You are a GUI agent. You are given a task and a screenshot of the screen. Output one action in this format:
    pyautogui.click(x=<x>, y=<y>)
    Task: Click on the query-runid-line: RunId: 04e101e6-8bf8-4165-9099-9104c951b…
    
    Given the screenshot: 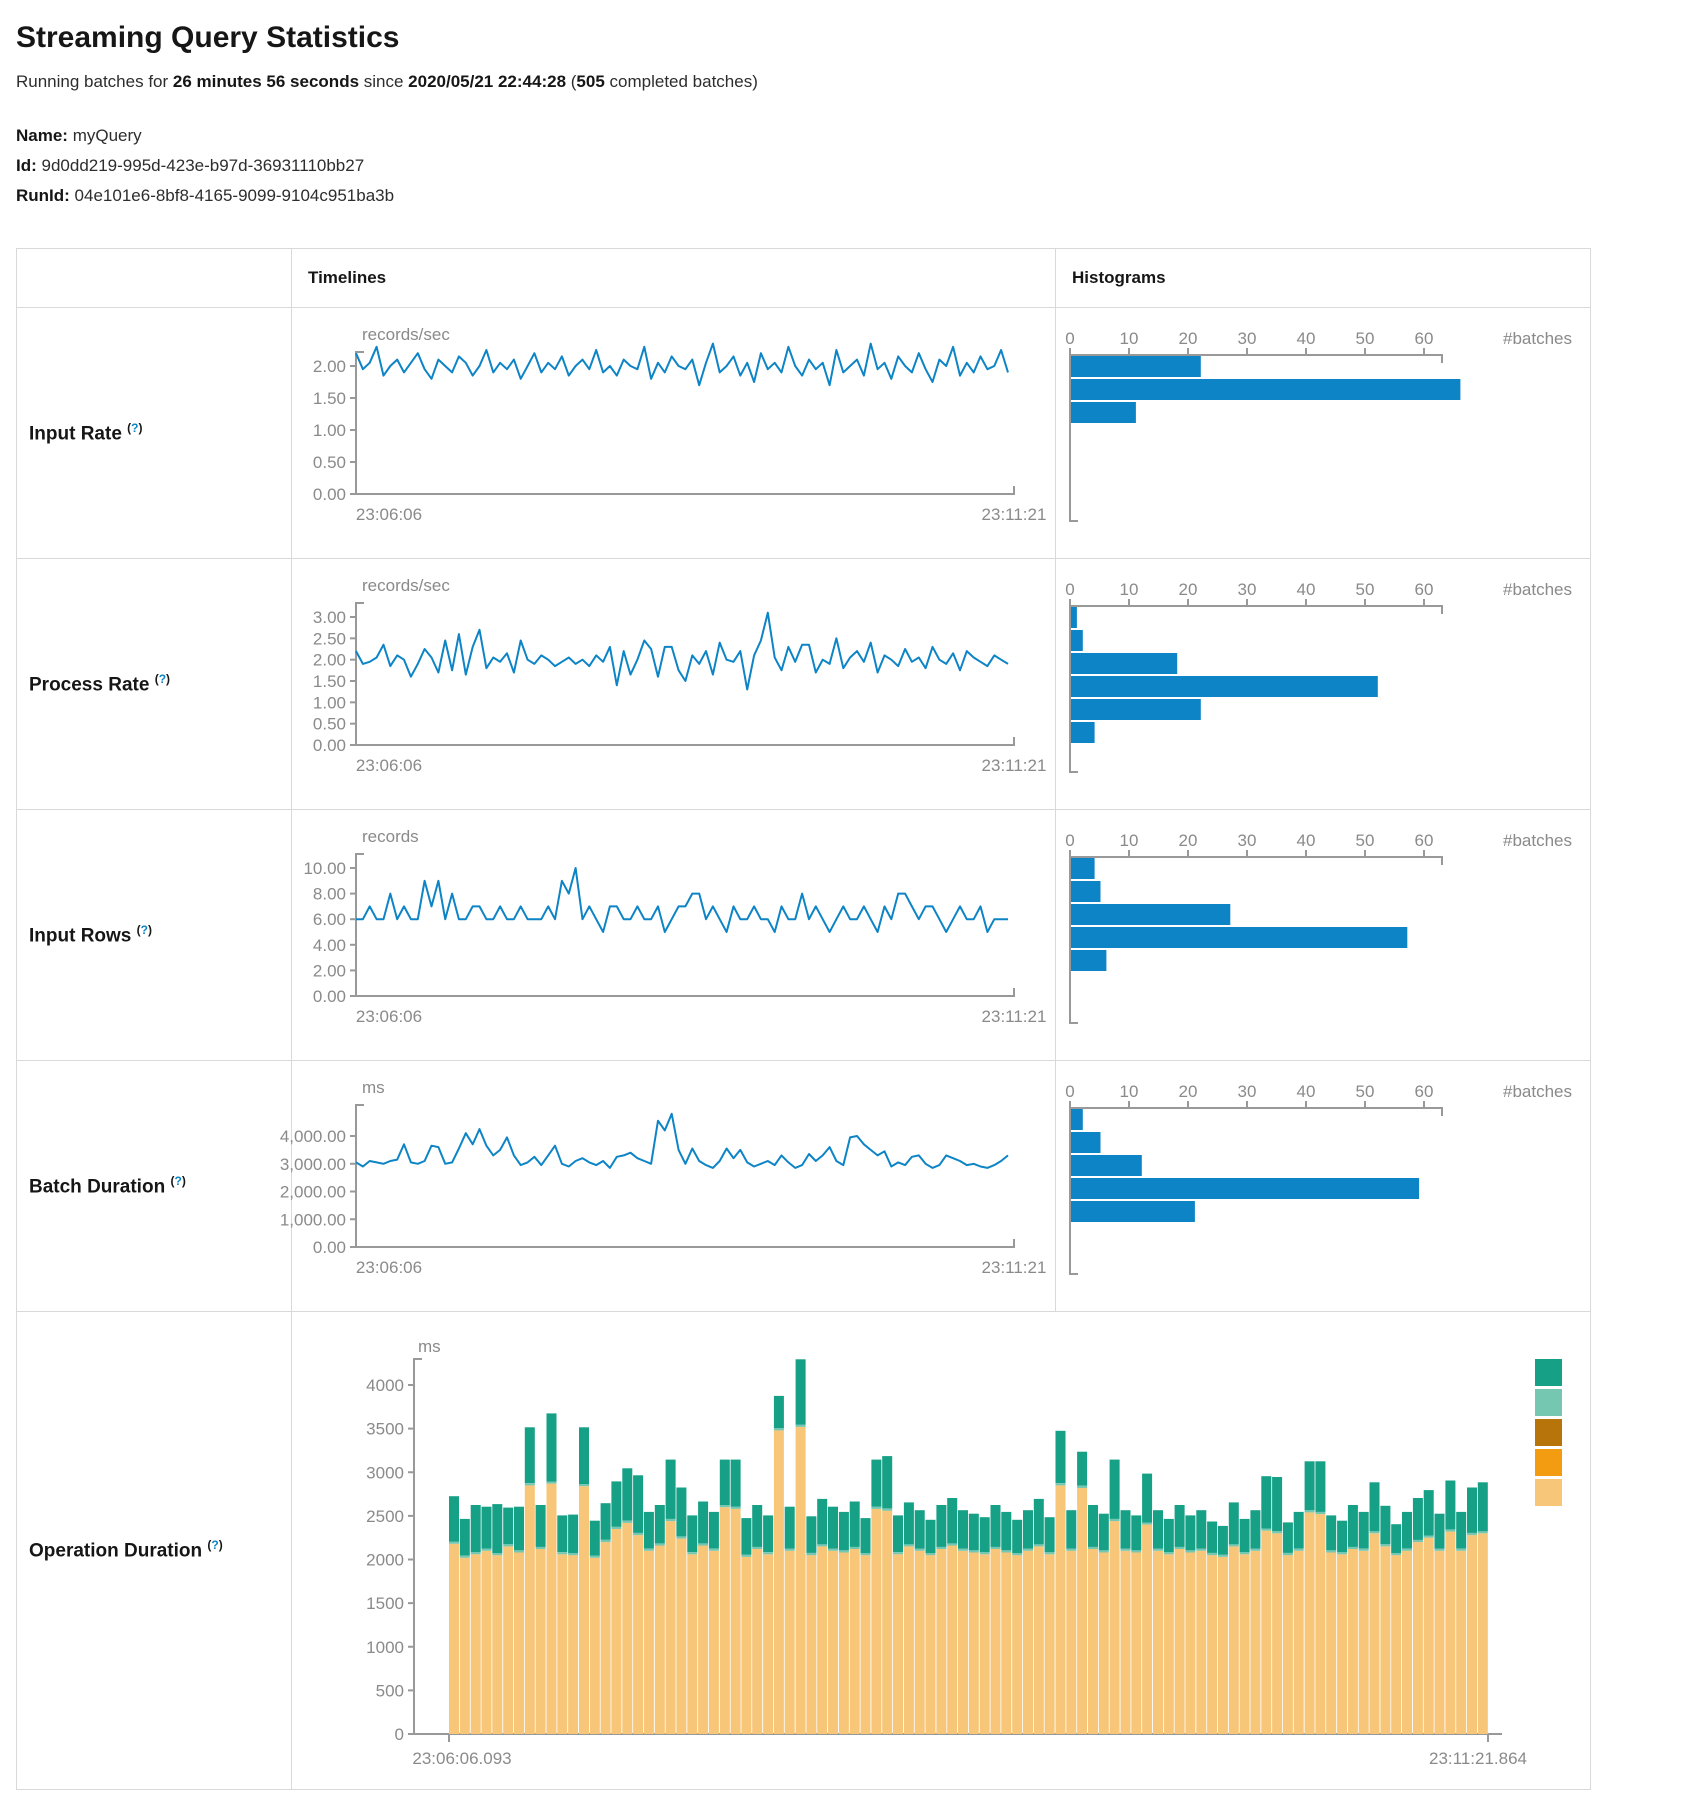 What is the action you would take?
    pyautogui.click(x=846, y=196)
    